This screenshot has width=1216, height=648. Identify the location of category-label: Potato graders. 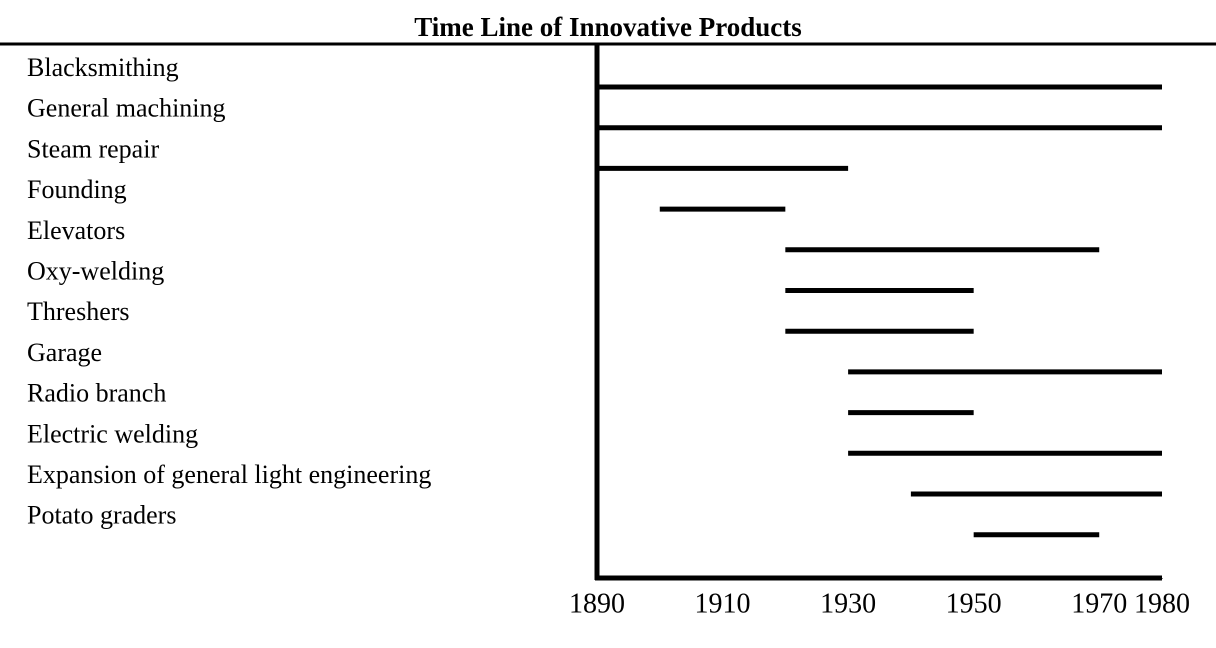
(101, 515).